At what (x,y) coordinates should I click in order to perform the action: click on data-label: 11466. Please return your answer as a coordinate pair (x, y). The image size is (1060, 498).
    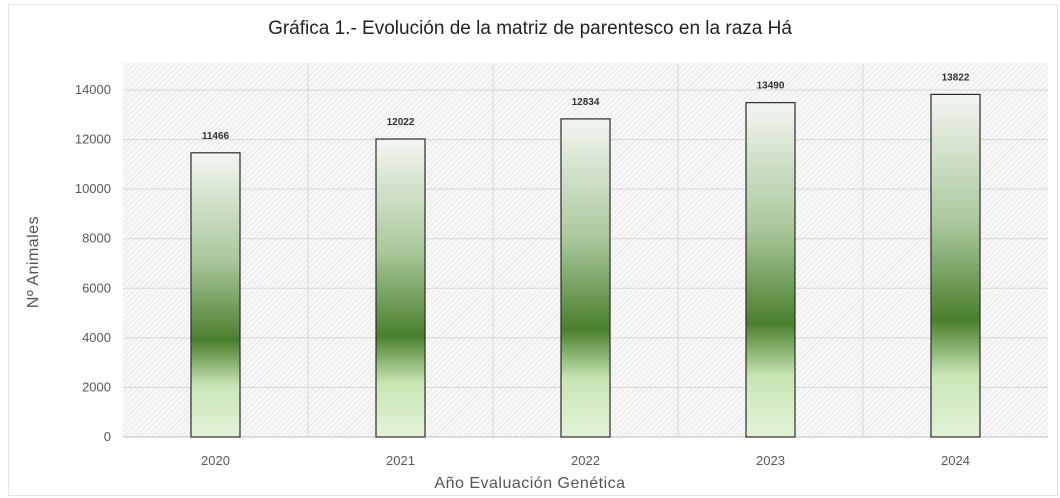
    Looking at the image, I should click on (216, 136).